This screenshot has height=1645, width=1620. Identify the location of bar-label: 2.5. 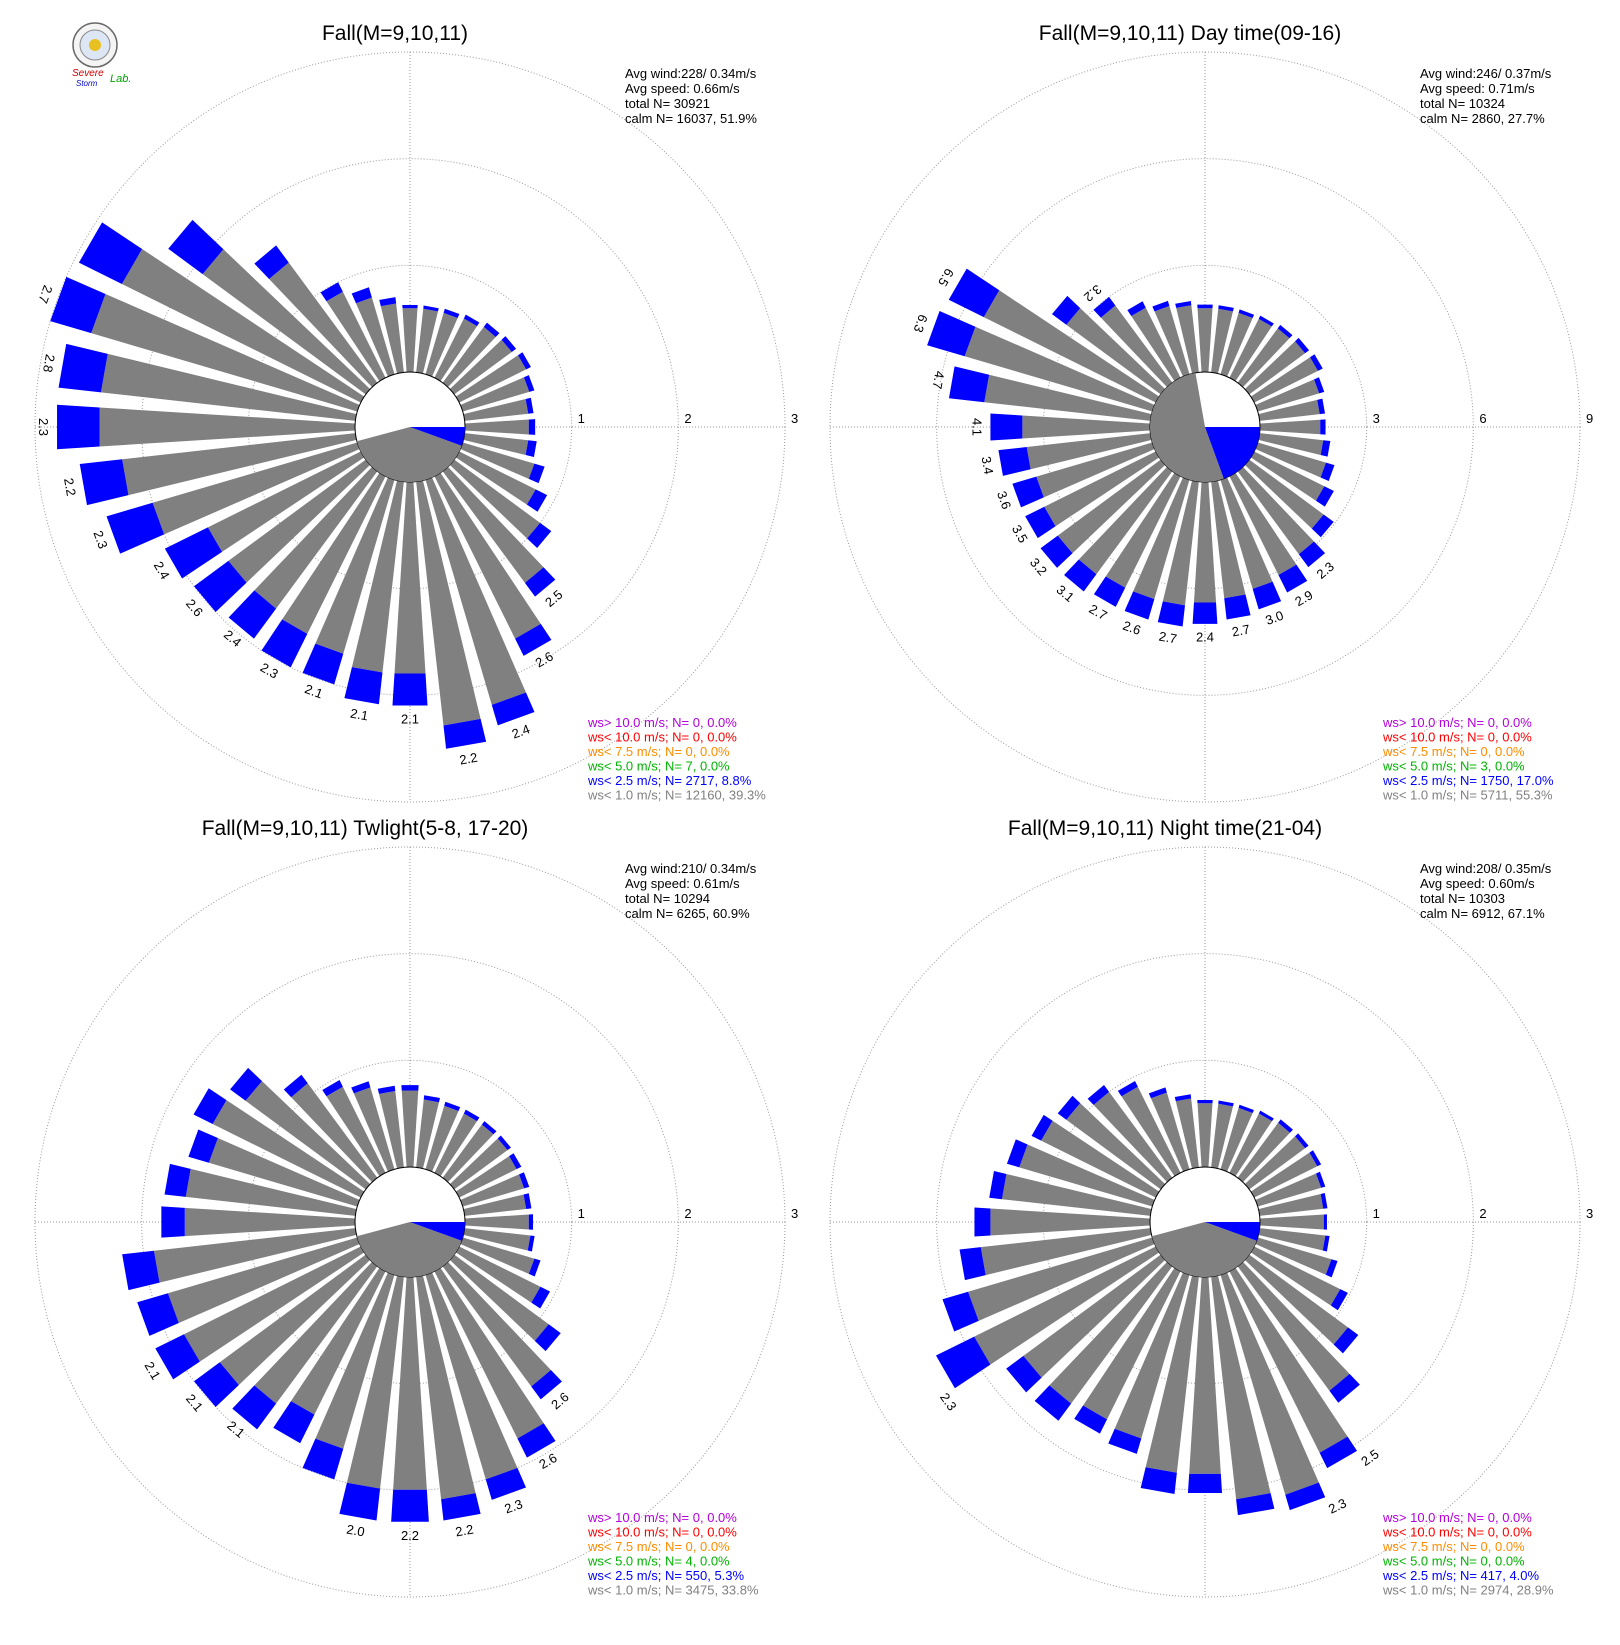
(1369, 1457).